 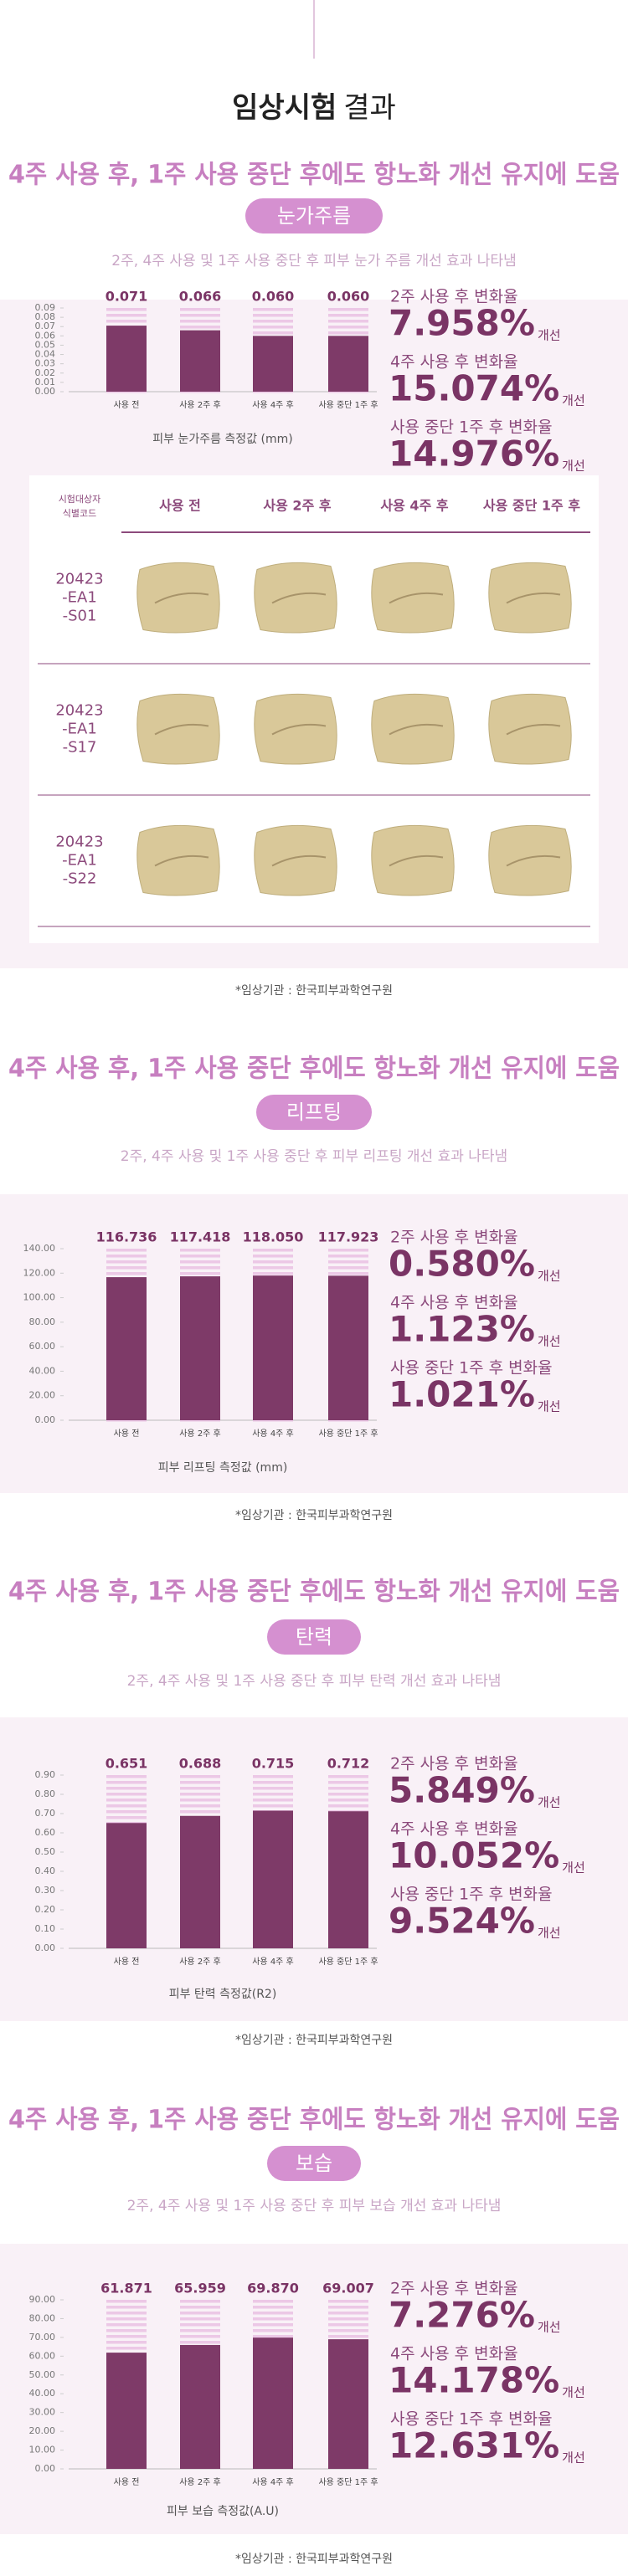 What do you see at coordinates (80, 879) in the screenshot?
I see `subject-code: -S22` at bounding box center [80, 879].